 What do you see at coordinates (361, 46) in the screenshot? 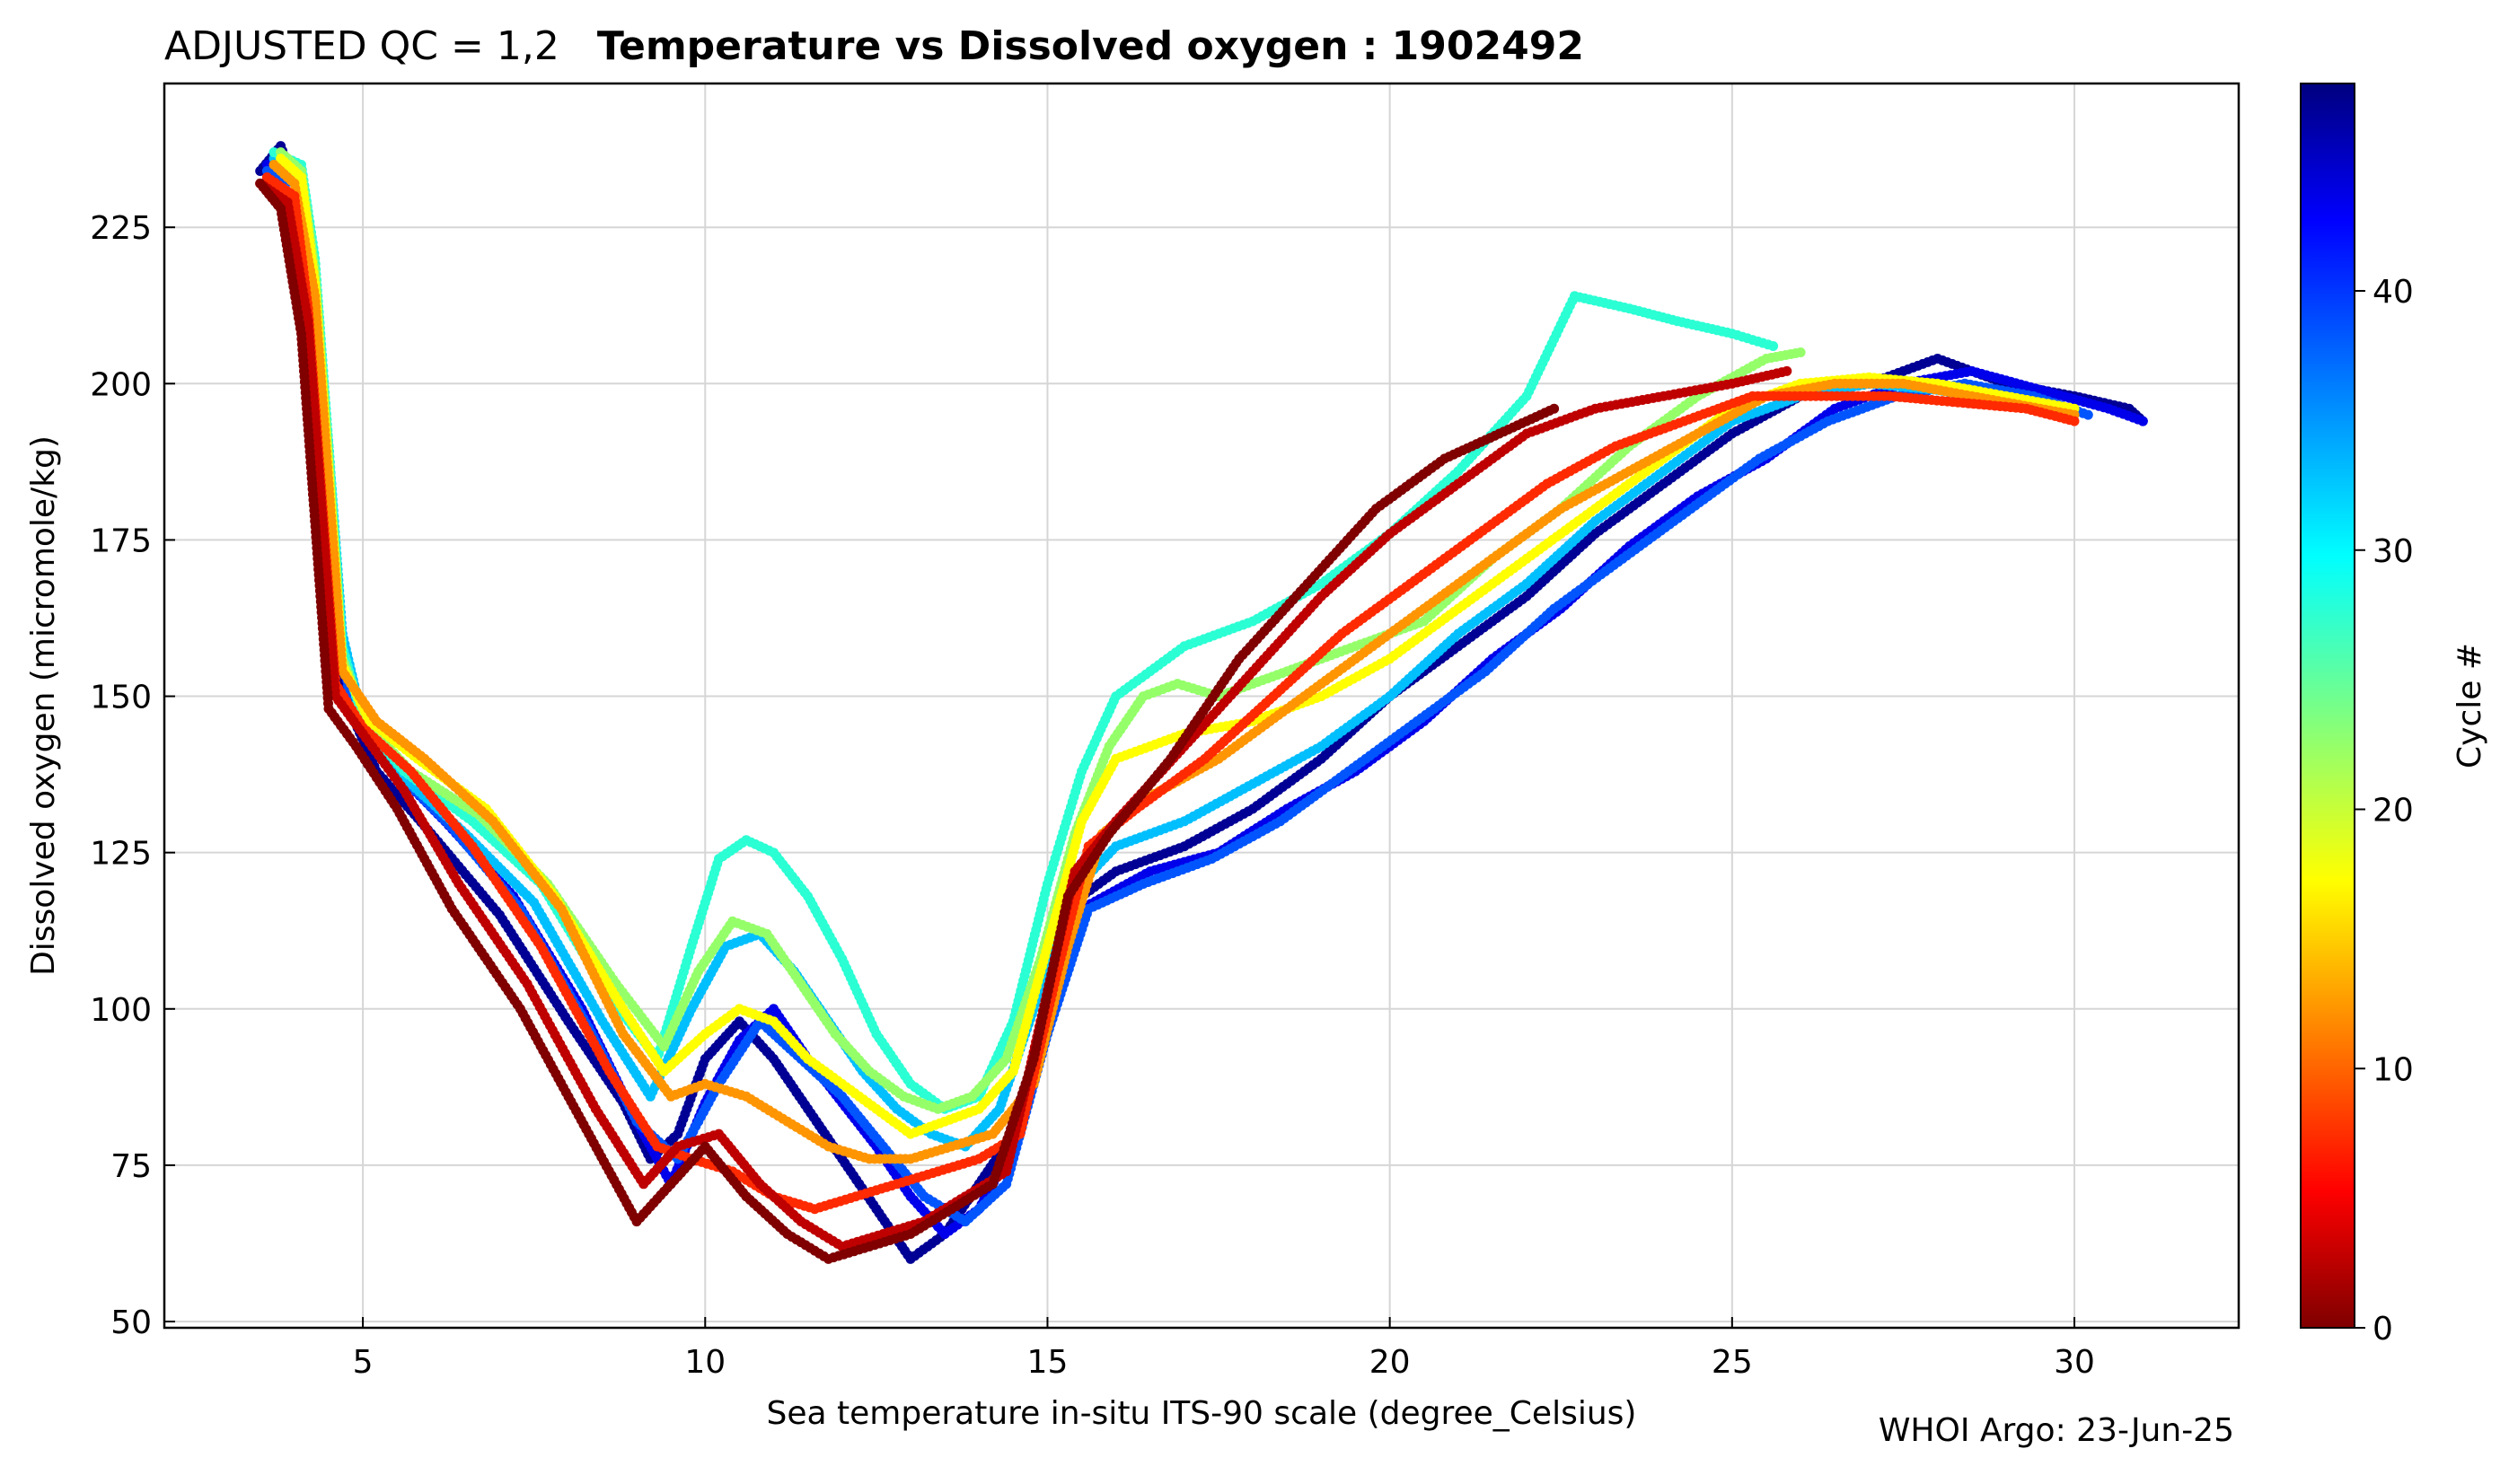
I see `qc-label: ADJUSTED QC = 1,2` at bounding box center [361, 46].